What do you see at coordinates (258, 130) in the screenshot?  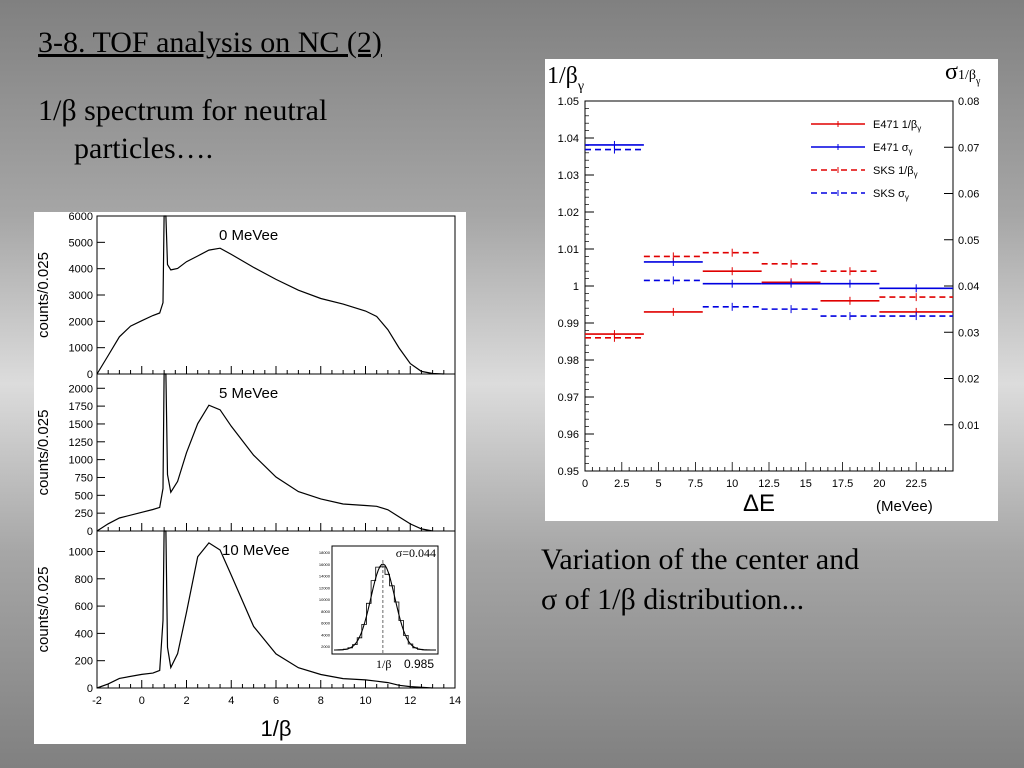 I see `bullet-text: 1/β spectrum for neutral particles….` at bounding box center [258, 130].